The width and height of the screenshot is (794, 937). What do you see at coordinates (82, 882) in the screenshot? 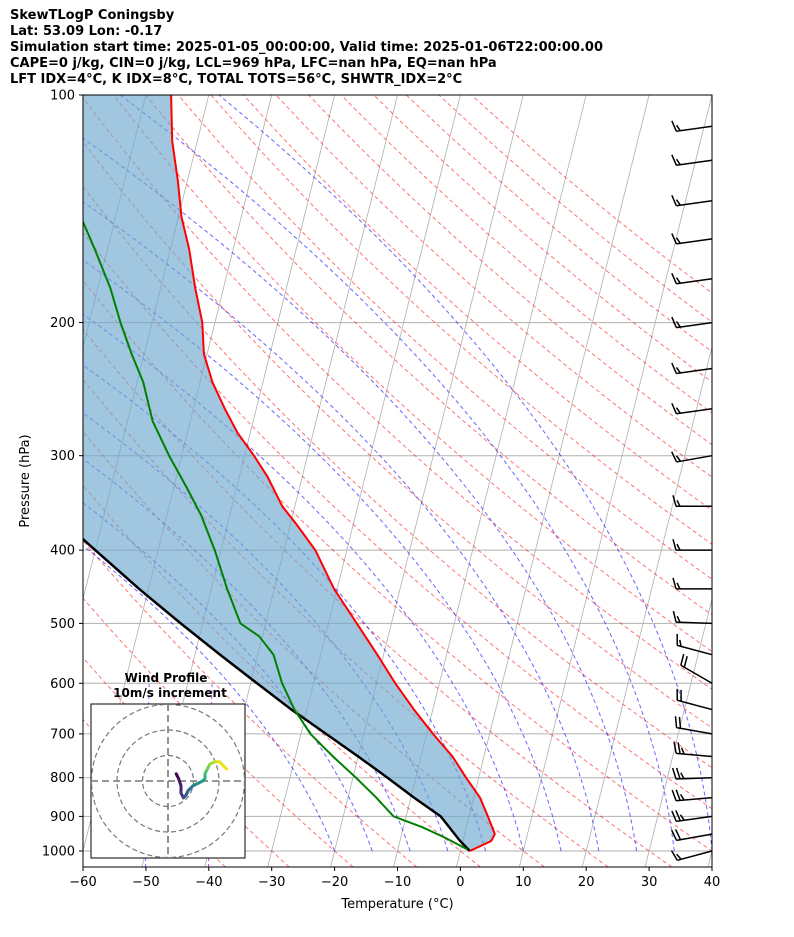
I see `x-tick-label: −60` at bounding box center [82, 882].